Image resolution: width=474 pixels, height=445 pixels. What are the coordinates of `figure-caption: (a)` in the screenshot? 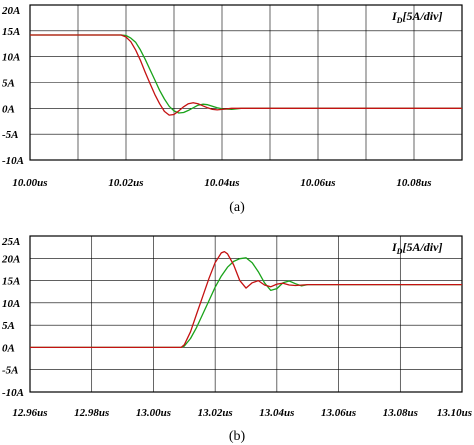 It's located at (237, 207).